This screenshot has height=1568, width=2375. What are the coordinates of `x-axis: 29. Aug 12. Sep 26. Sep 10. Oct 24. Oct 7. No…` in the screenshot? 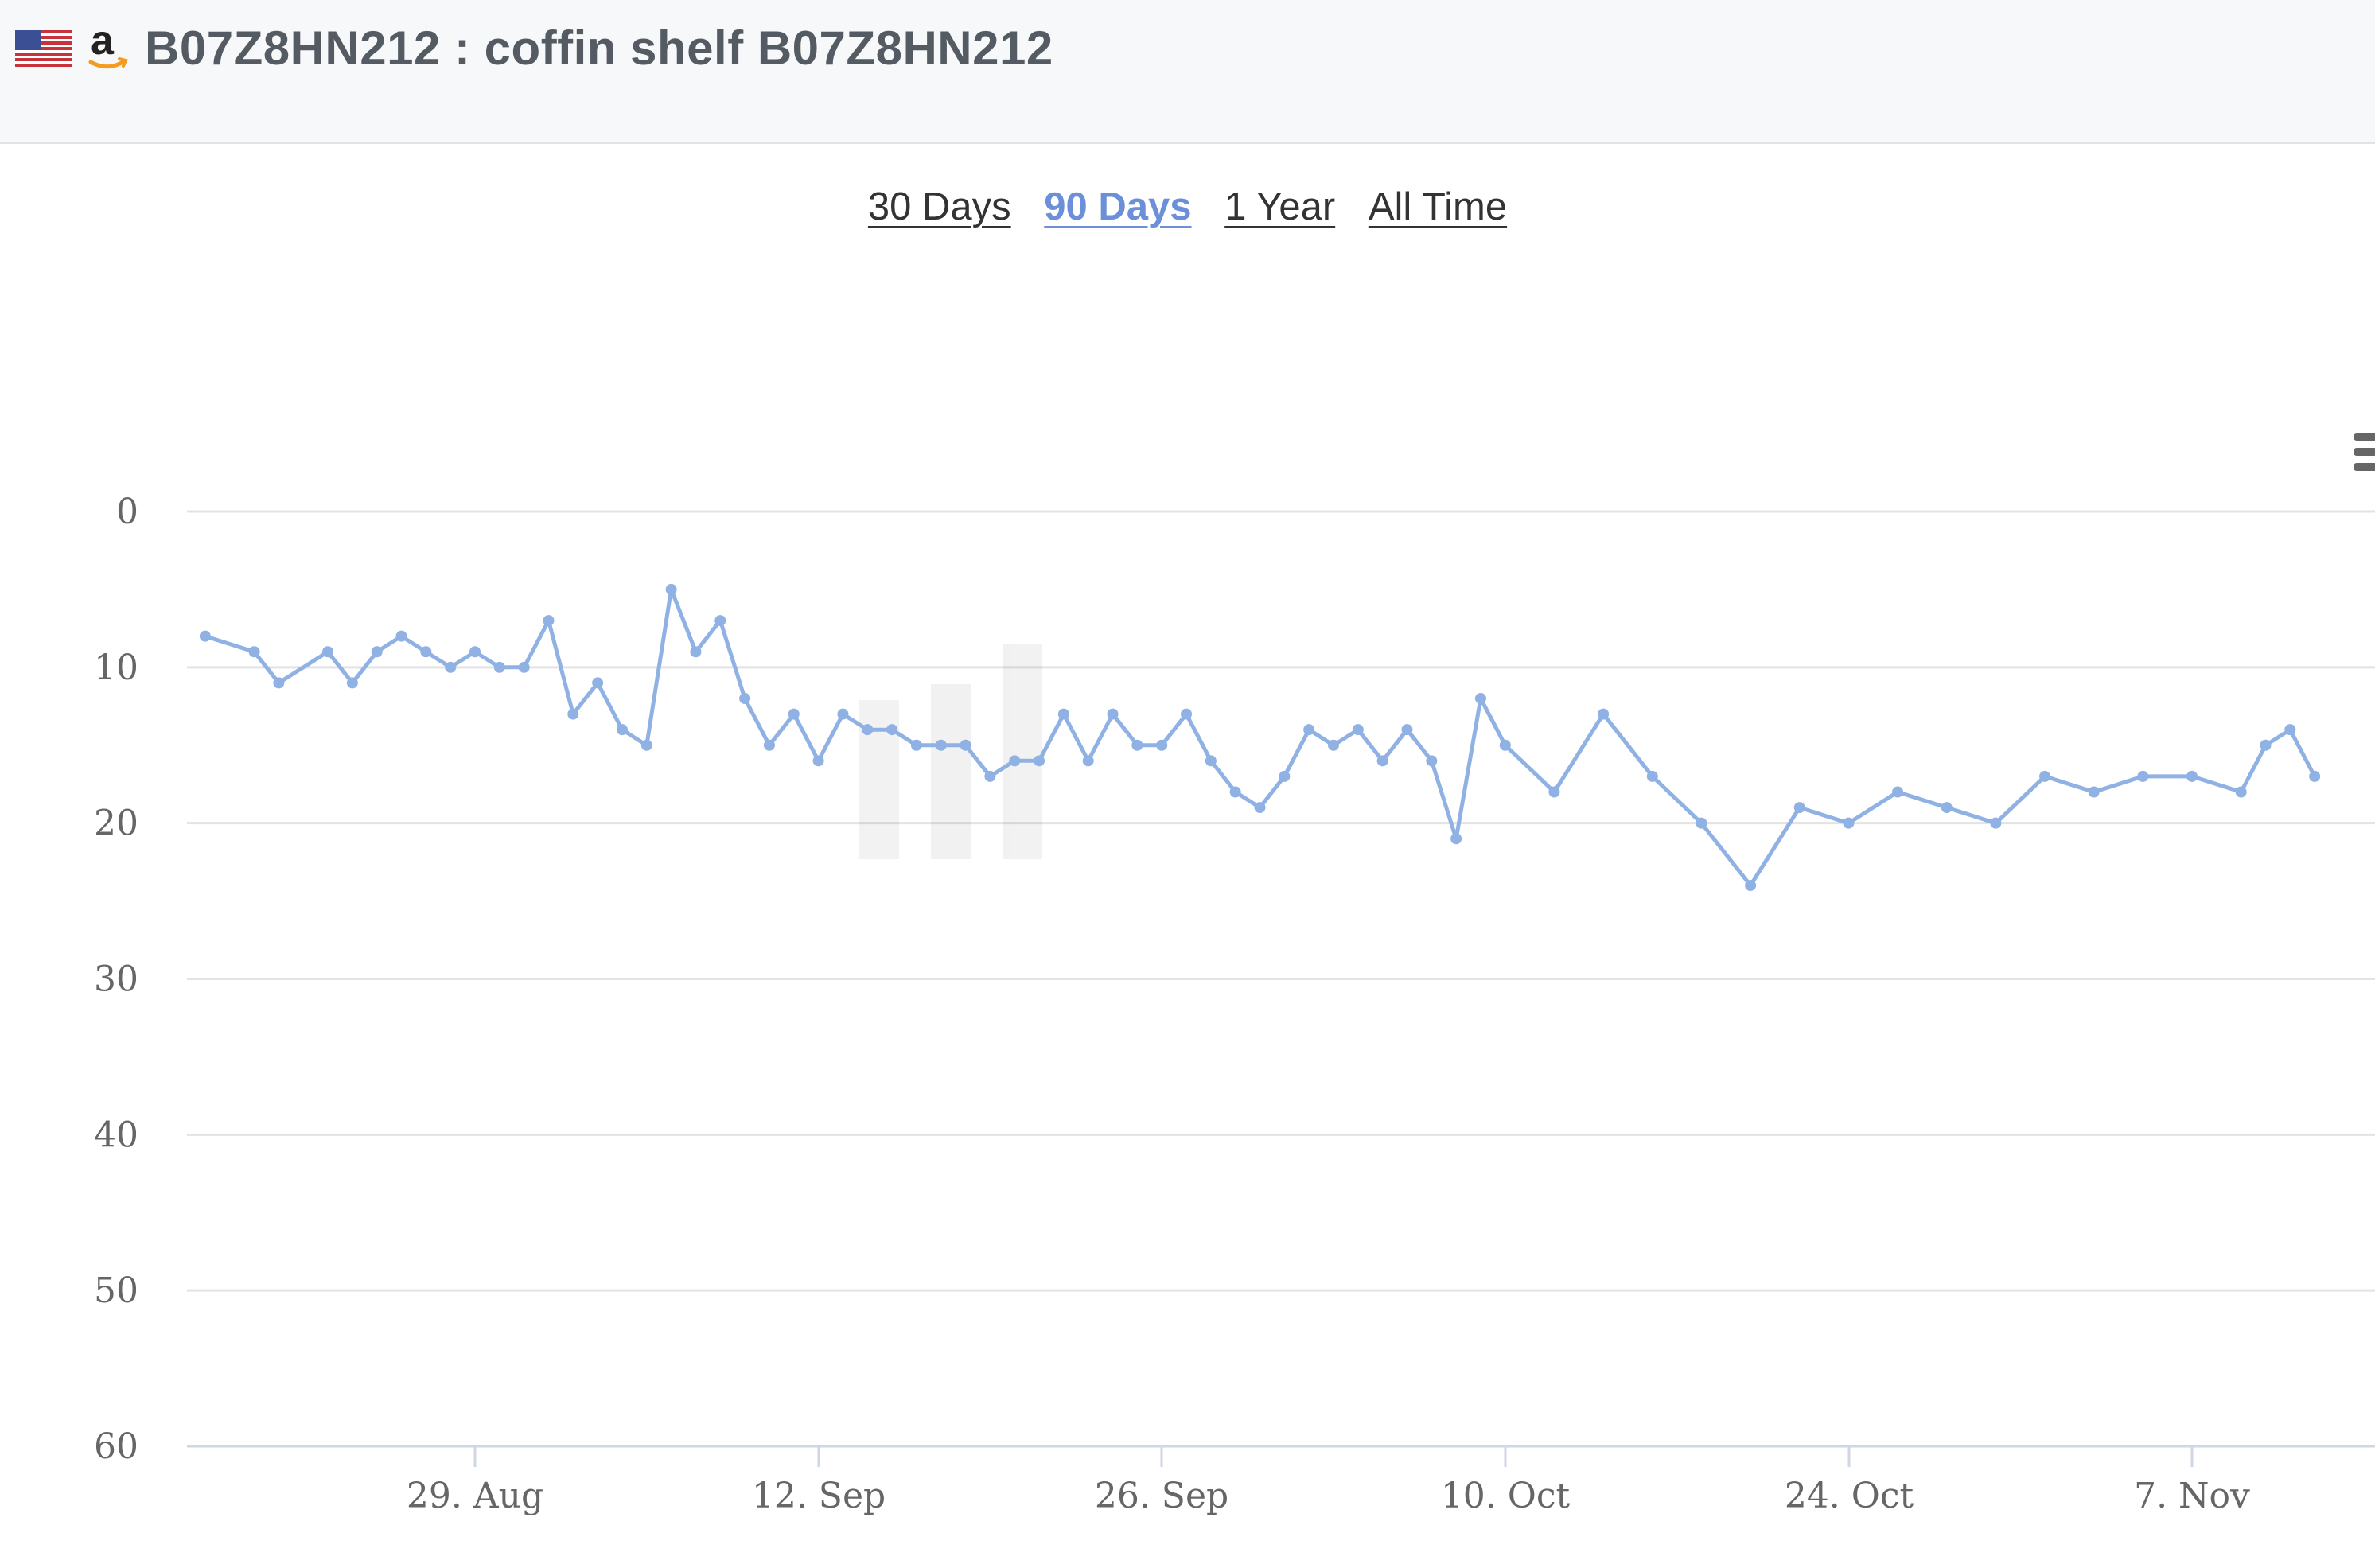 It's located at (1281, 1480).